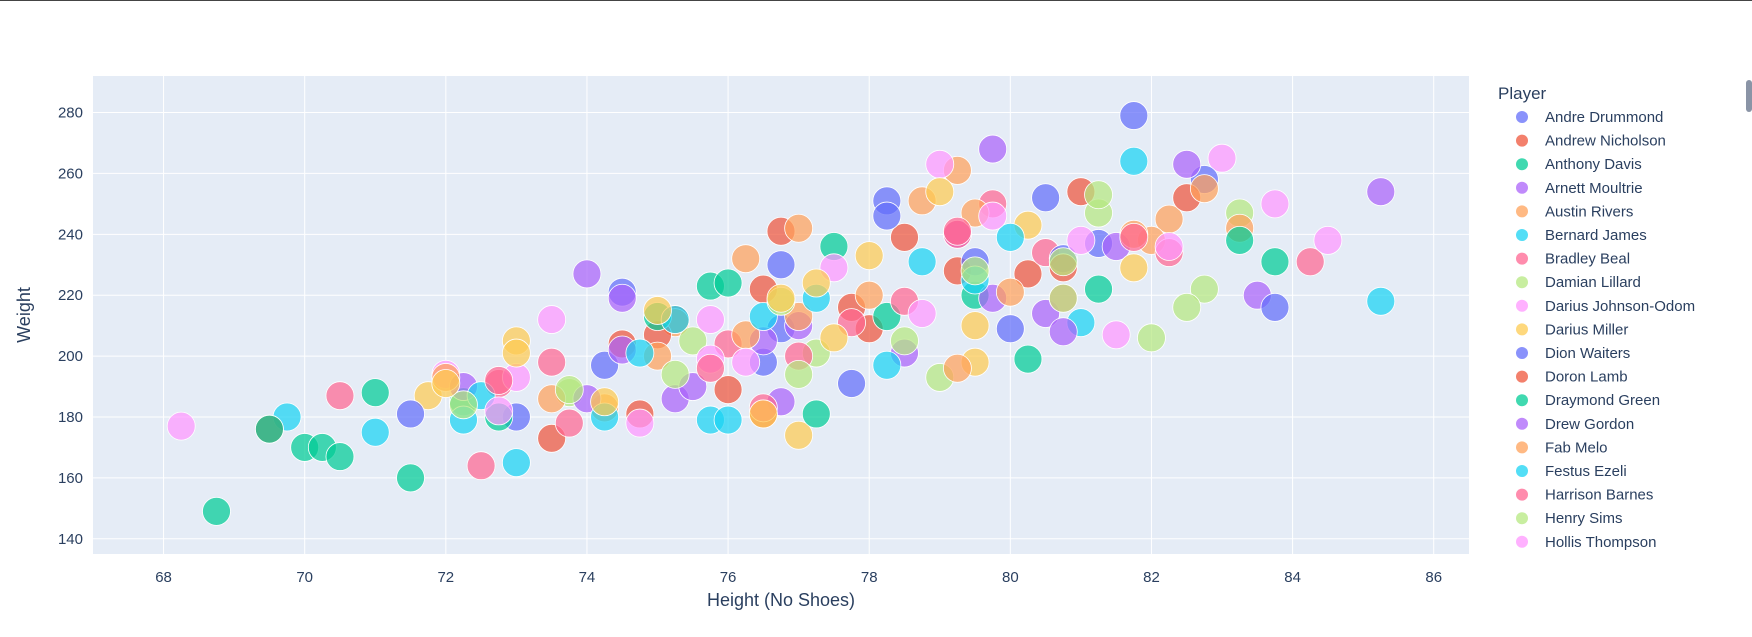 Image resolution: width=1752 pixels, height=637 pixels. What do you see at coordinates (1604, 117) in the screenshot?
I see `legend-label: Andre Drummond` at bounding box center [1604, 117].